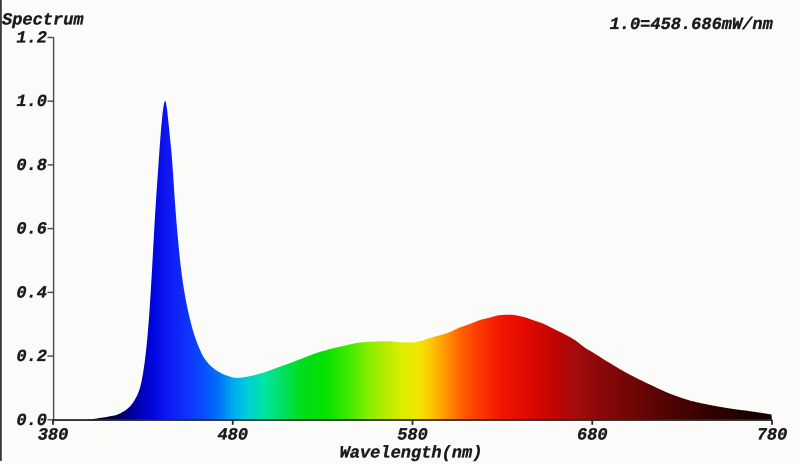  Describe the element at coordinates (232, 436) in the screenshot. I see `svg-text: 480` at that location.